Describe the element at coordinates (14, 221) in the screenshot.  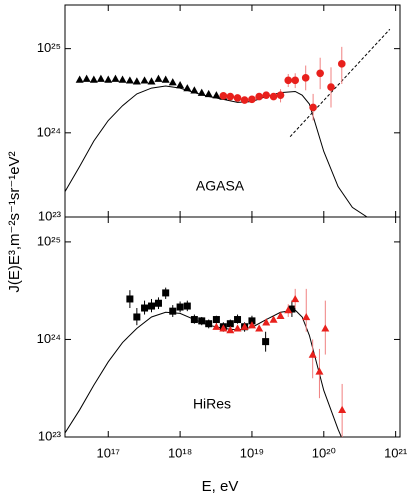
I see `y-axis-label: J(E)E³,m⁻²s⁻¹sr⁻¹eV²` at that location.